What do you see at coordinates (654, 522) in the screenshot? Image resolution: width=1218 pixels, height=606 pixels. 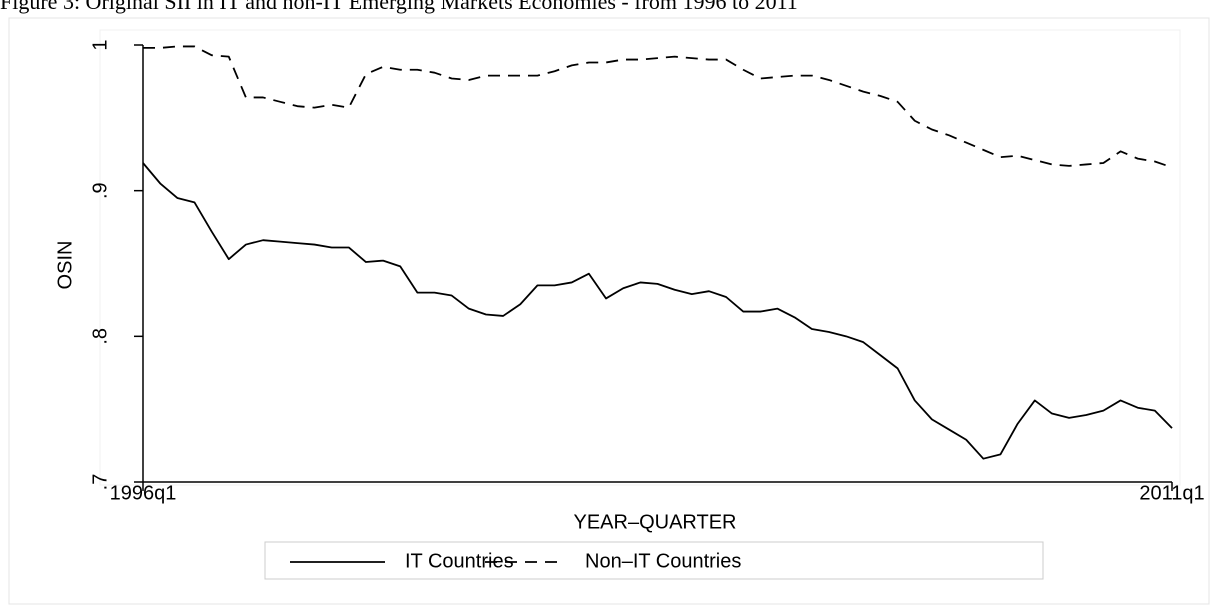 I see `x-axis-title: YEAR–QUARTER` at bounding box center [654, 522].